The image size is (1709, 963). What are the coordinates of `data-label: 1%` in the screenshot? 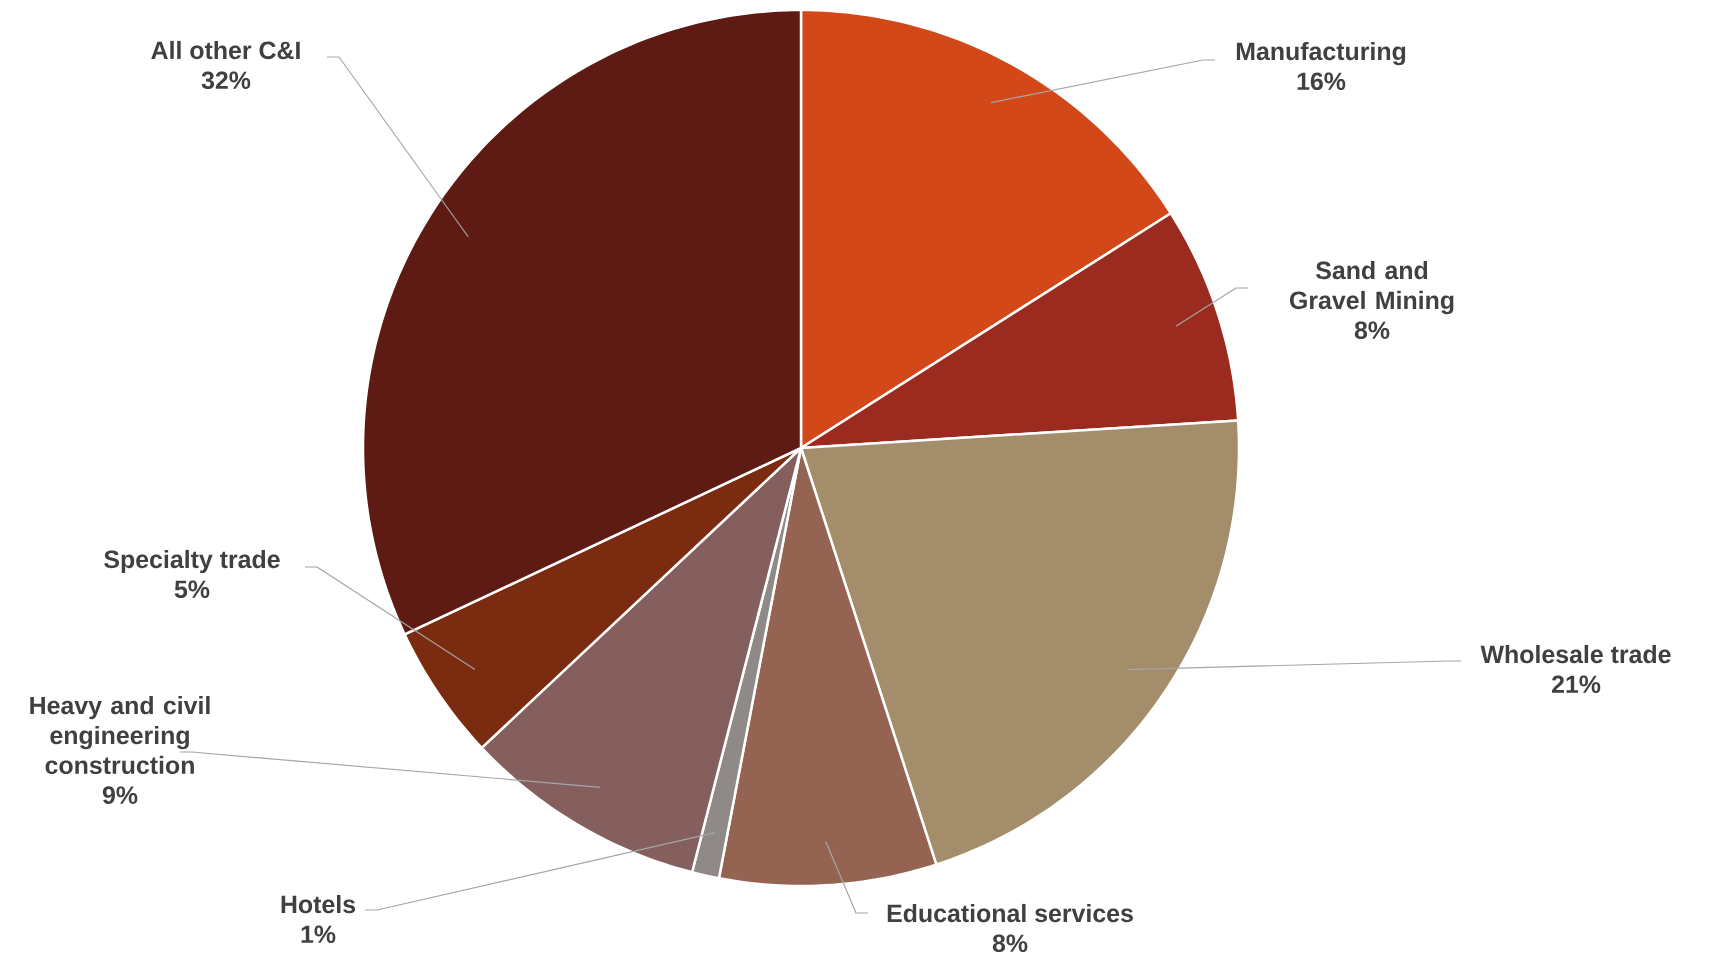 It's located at (318, 934).